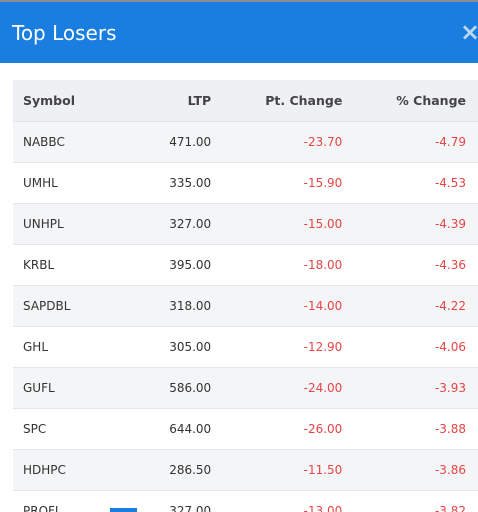 This screenshot has width=478, height=512. I want to click on scroll-indicator, so click(123, 510).